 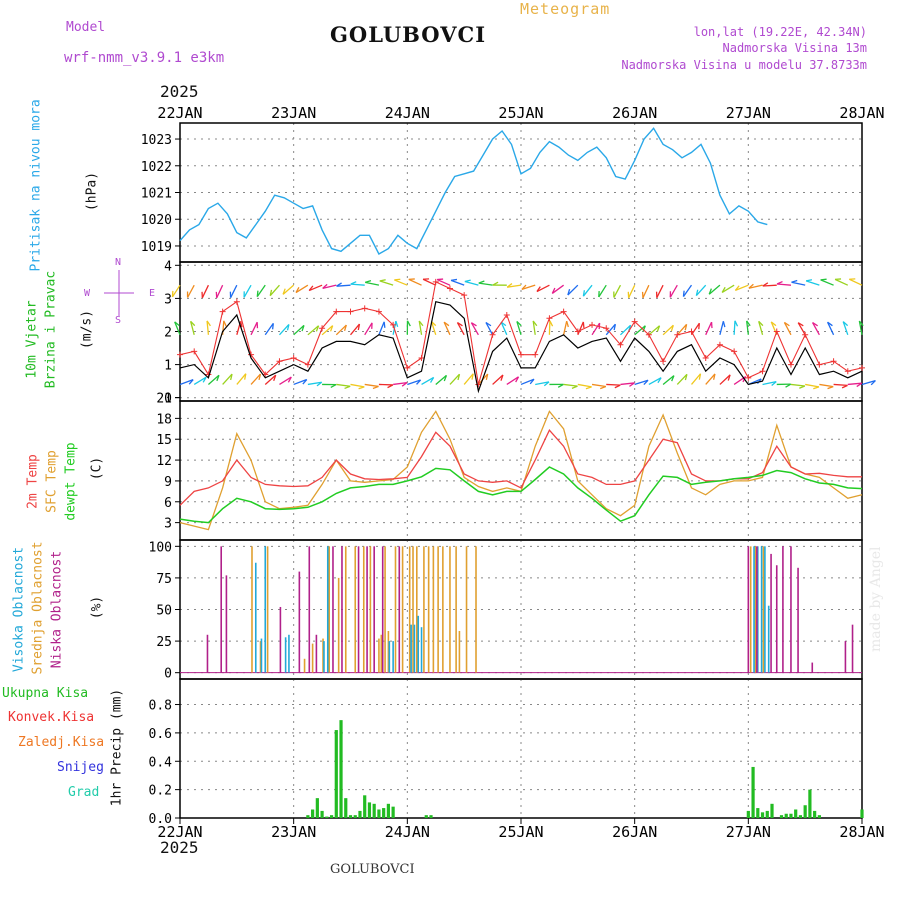 What do you see at coordinates (502, 192) in the screenshot?
I see `panel-0: 1019 1020 1021 1022 1023` at bounding box center [502, 192].